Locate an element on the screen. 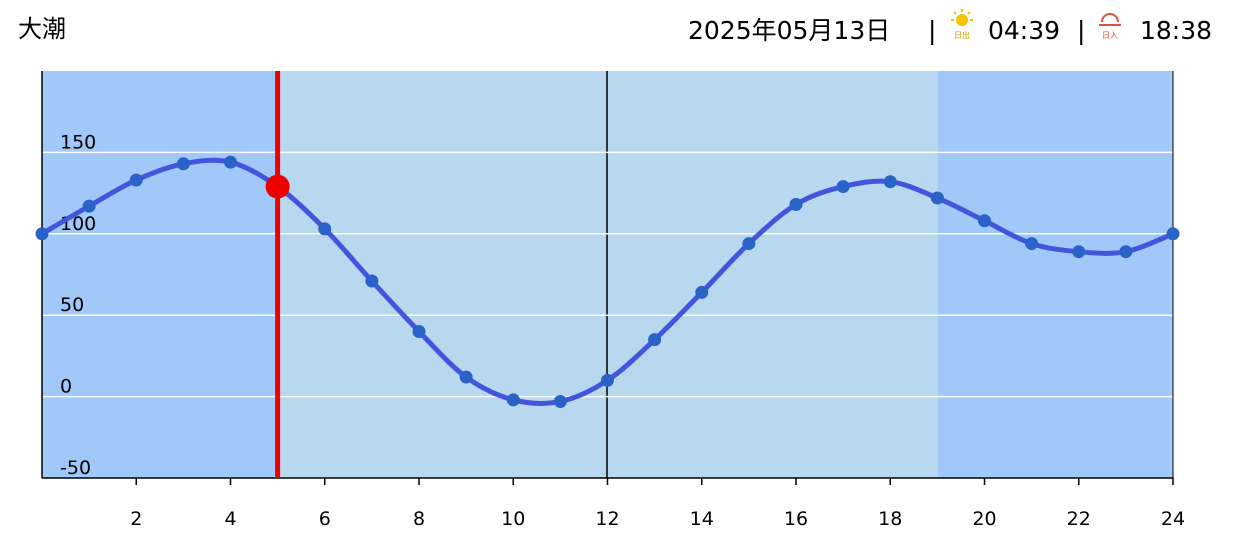  x-tick-label: 14 is located at coordinates (702, 519).